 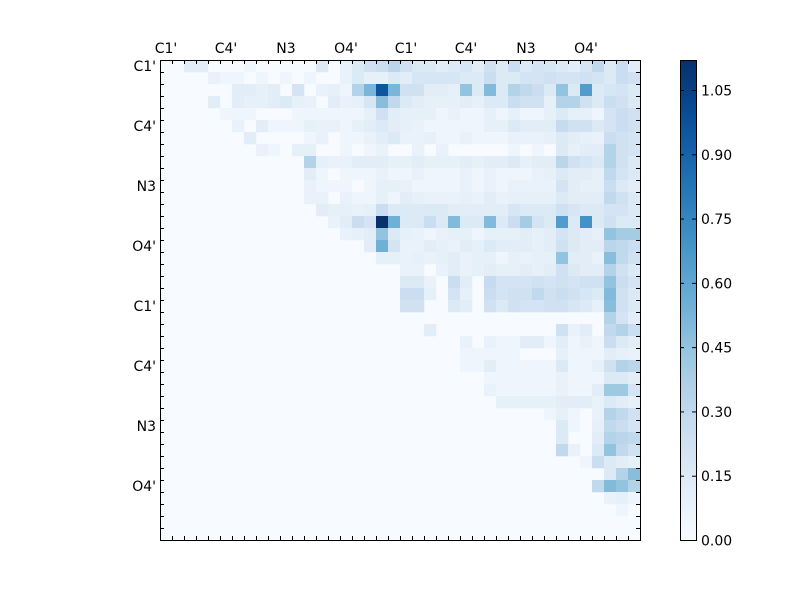 I want to click on y-tick-label: C4', so click(x=144, y=367).